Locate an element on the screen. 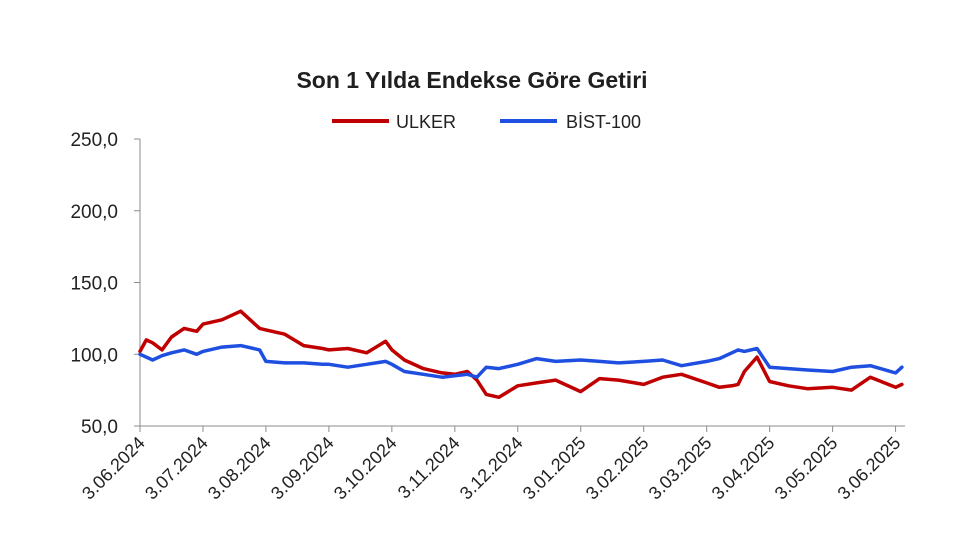 Image resolution: width=960 pixels, height=560 pixels. x-tick-label: 3.04.2025 is located at coordinates (743, 468).